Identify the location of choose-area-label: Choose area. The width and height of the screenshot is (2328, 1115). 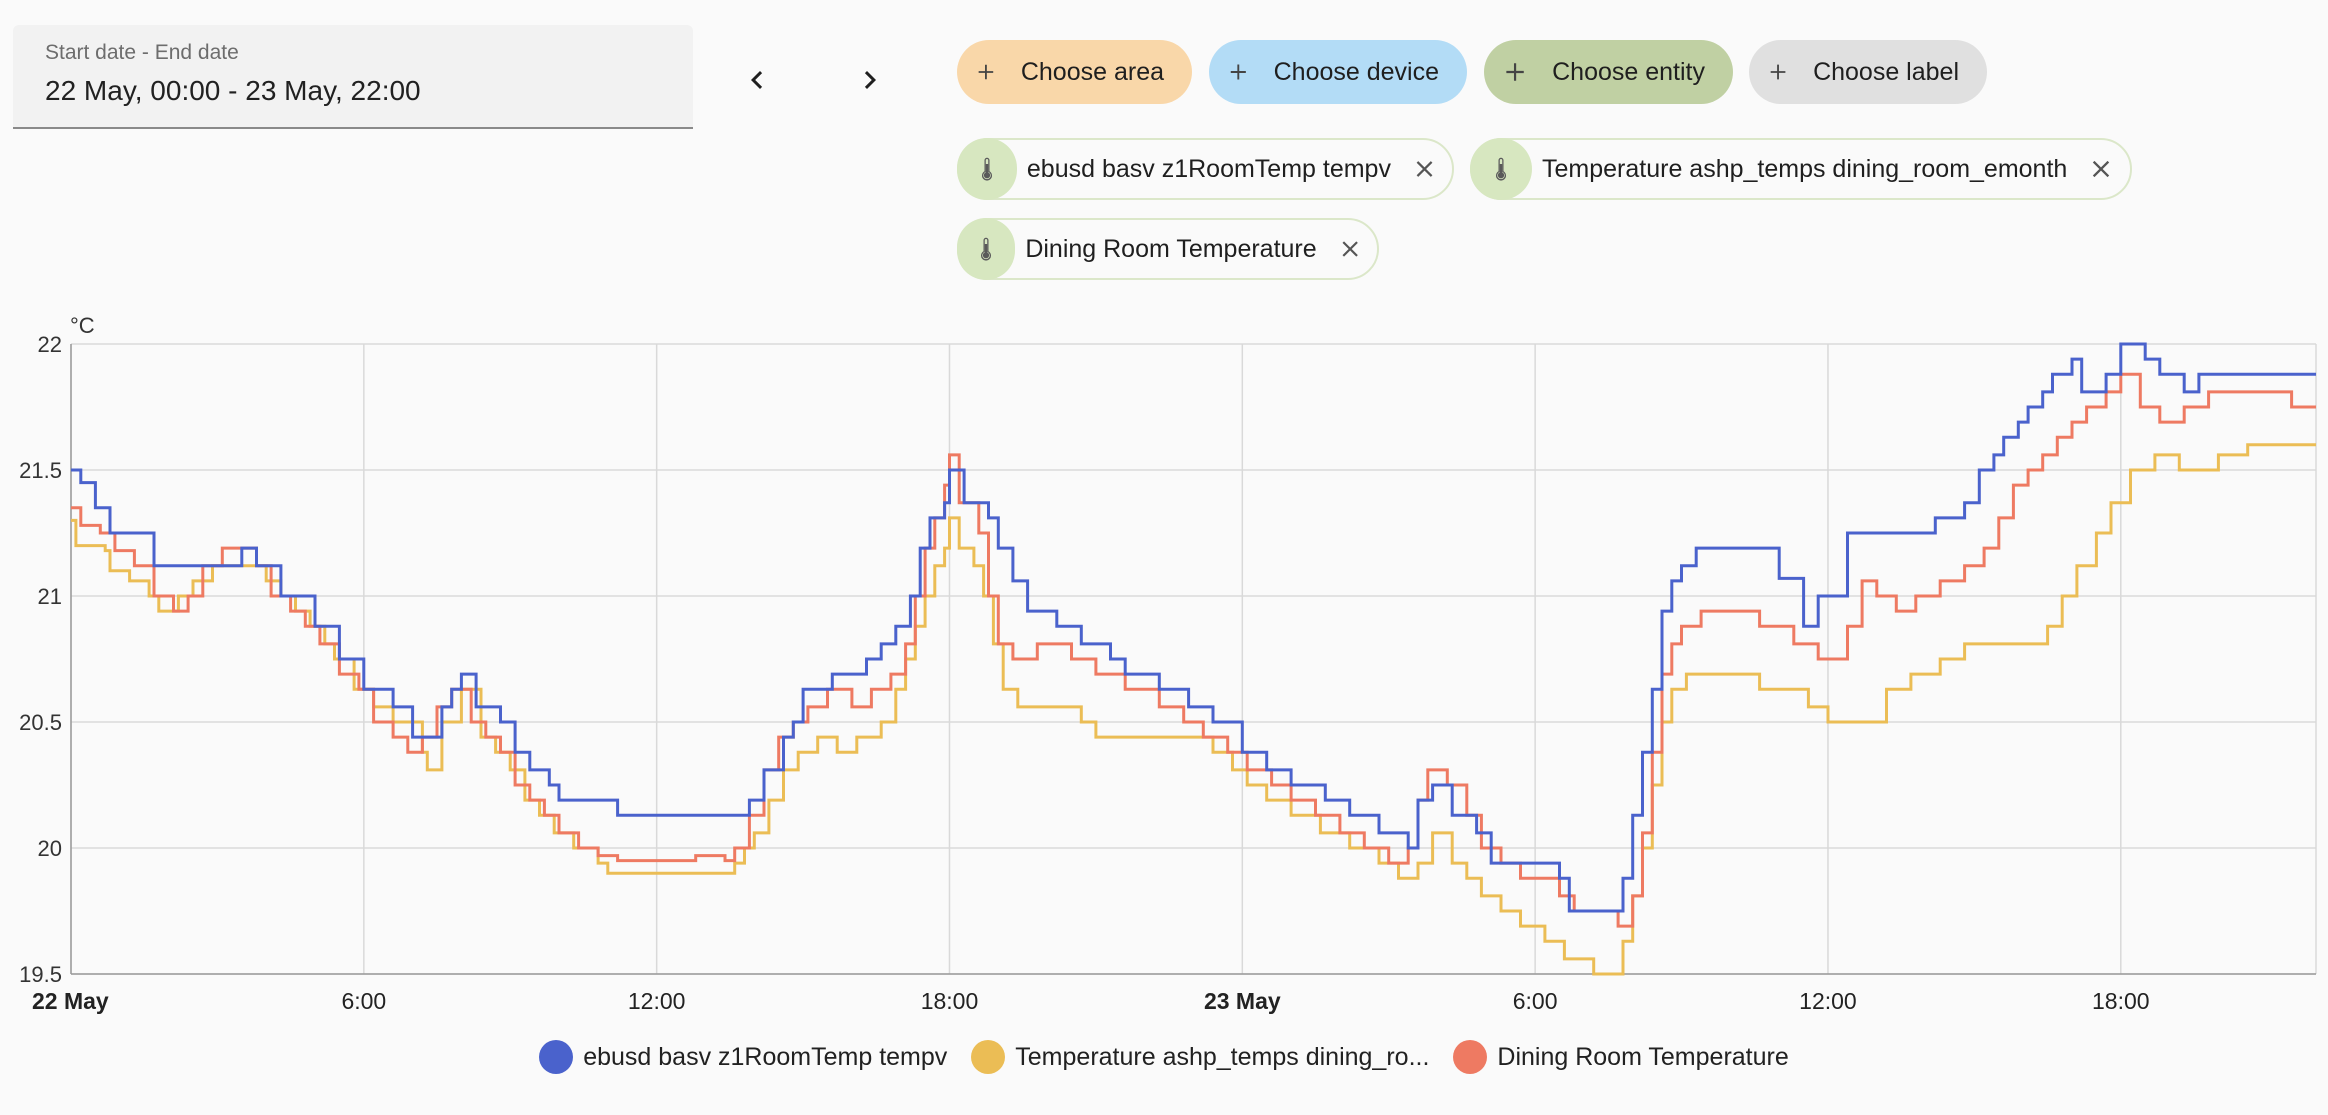
(1092, 71).